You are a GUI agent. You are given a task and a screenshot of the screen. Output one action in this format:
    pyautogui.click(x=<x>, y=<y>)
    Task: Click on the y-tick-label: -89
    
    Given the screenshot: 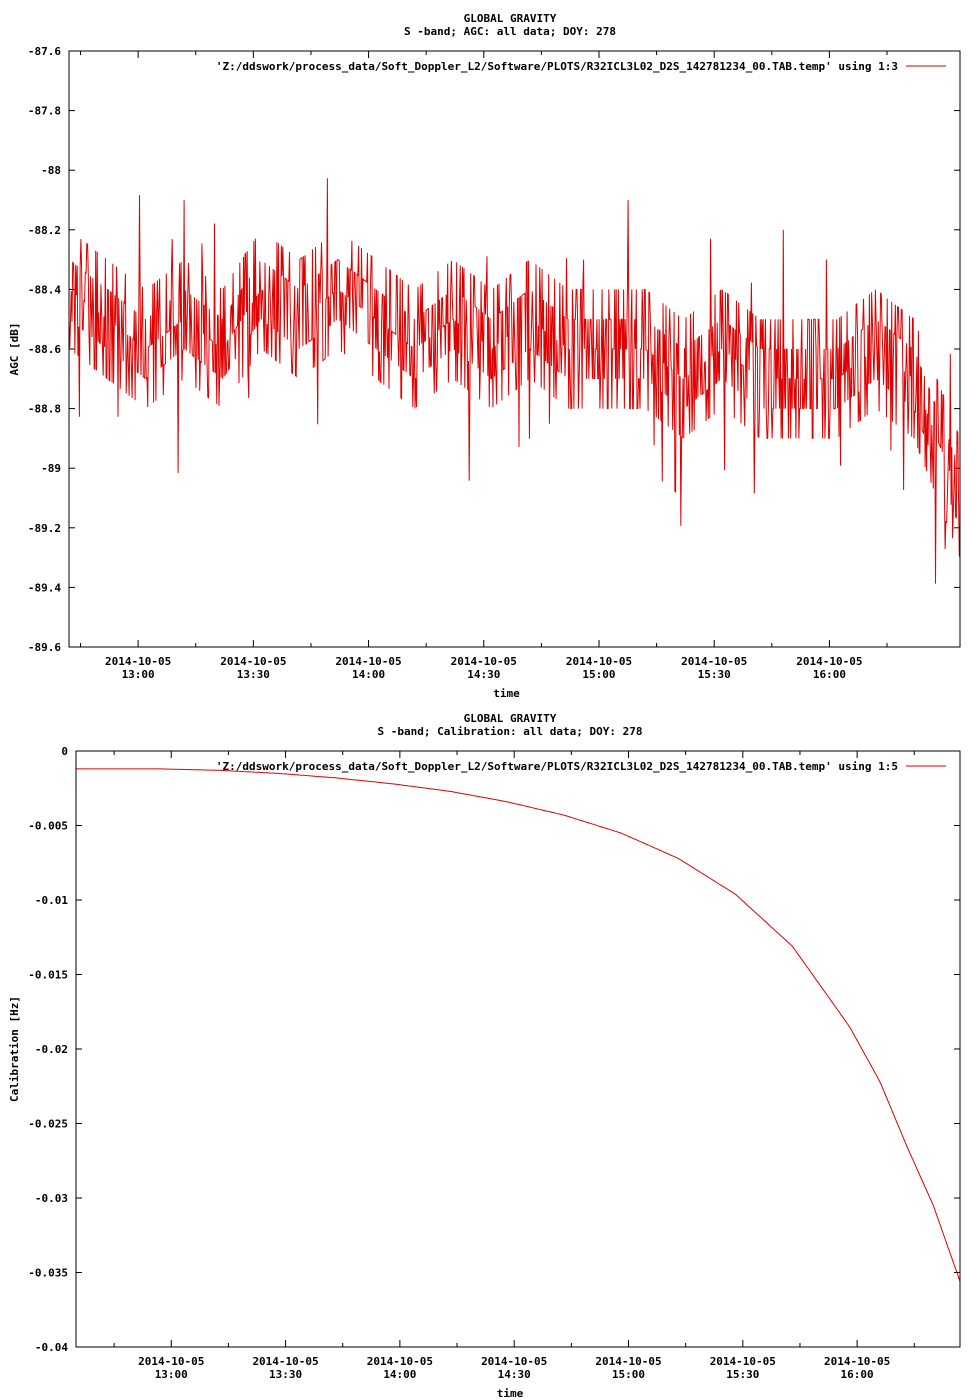 What is the action you would take?
    pyautogui.click(x=51, y=468)
    